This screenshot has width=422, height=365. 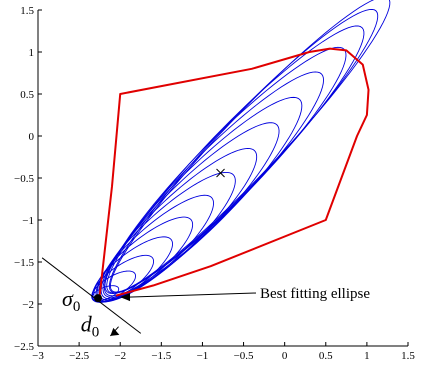 What do you see at coordinates (96, 333) in the screenshot?
I see `d-subscript: 0` at bounding box center [96, 333].